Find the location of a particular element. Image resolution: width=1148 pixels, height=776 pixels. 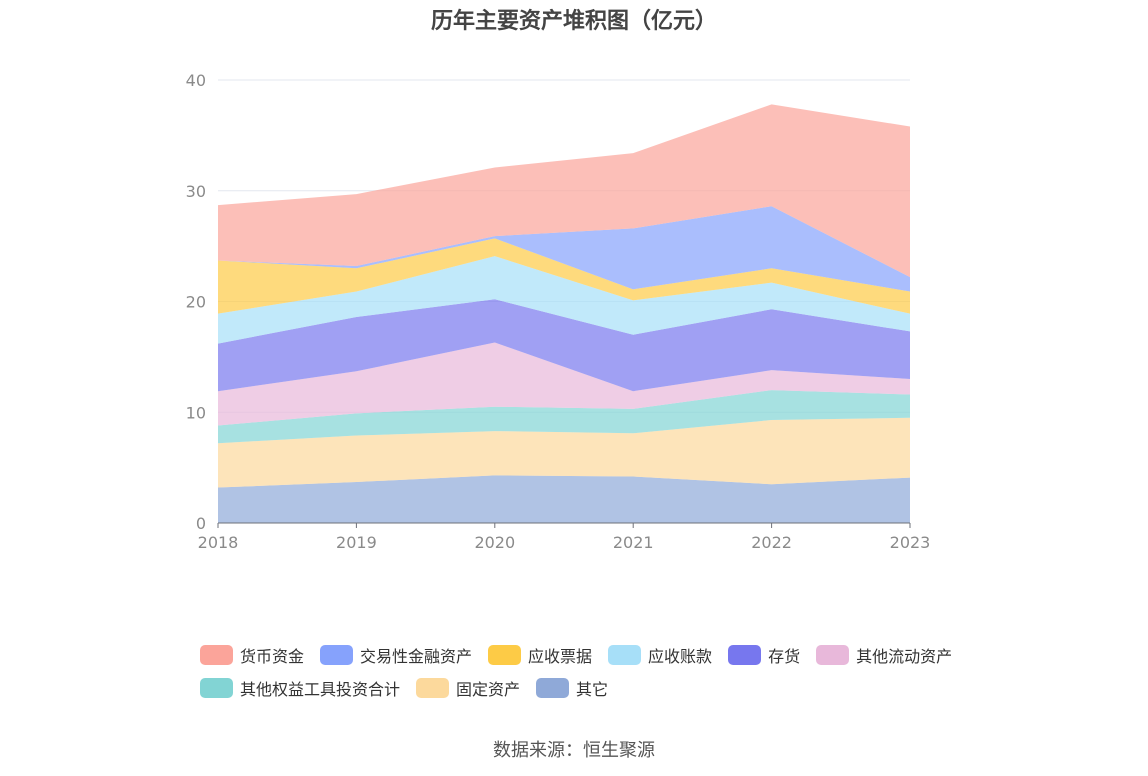

legend-row: 其他权益工具投资合计 固定资产 其它 is located at coordinates (590, 687).